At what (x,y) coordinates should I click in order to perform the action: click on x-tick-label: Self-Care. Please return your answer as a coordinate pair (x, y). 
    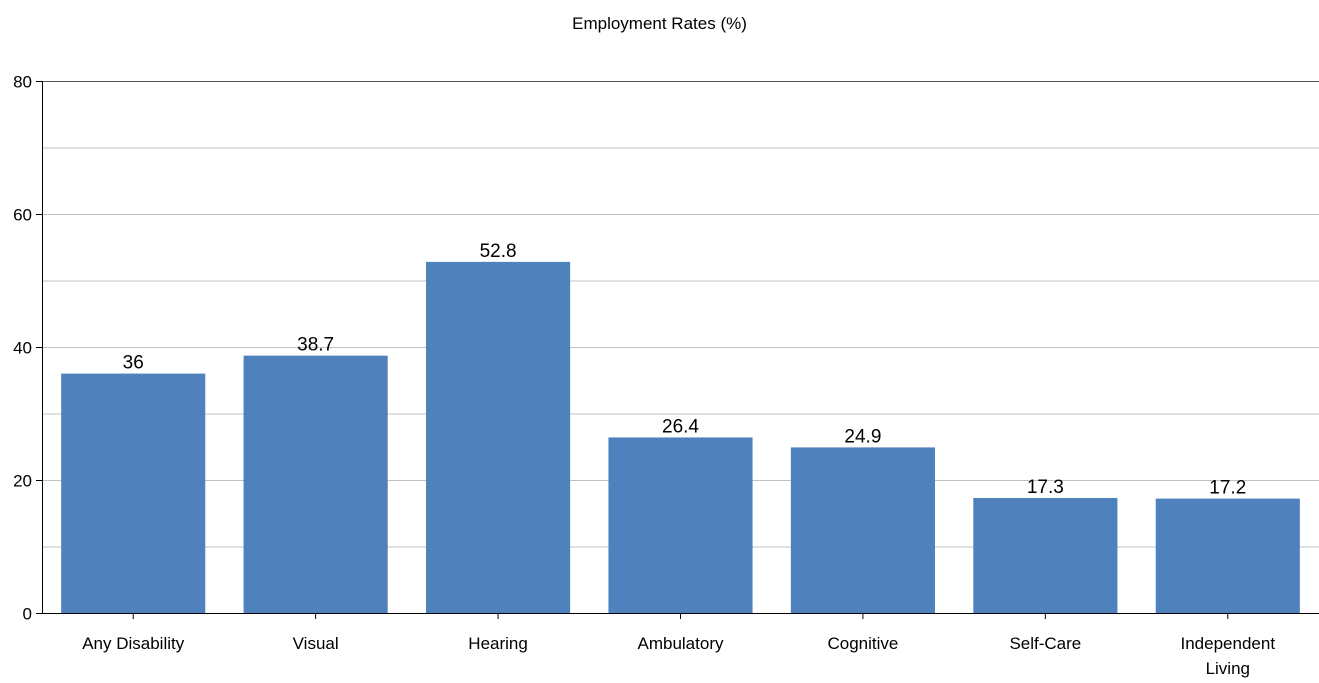
    Looking at the image, I should click on (1045, 643).